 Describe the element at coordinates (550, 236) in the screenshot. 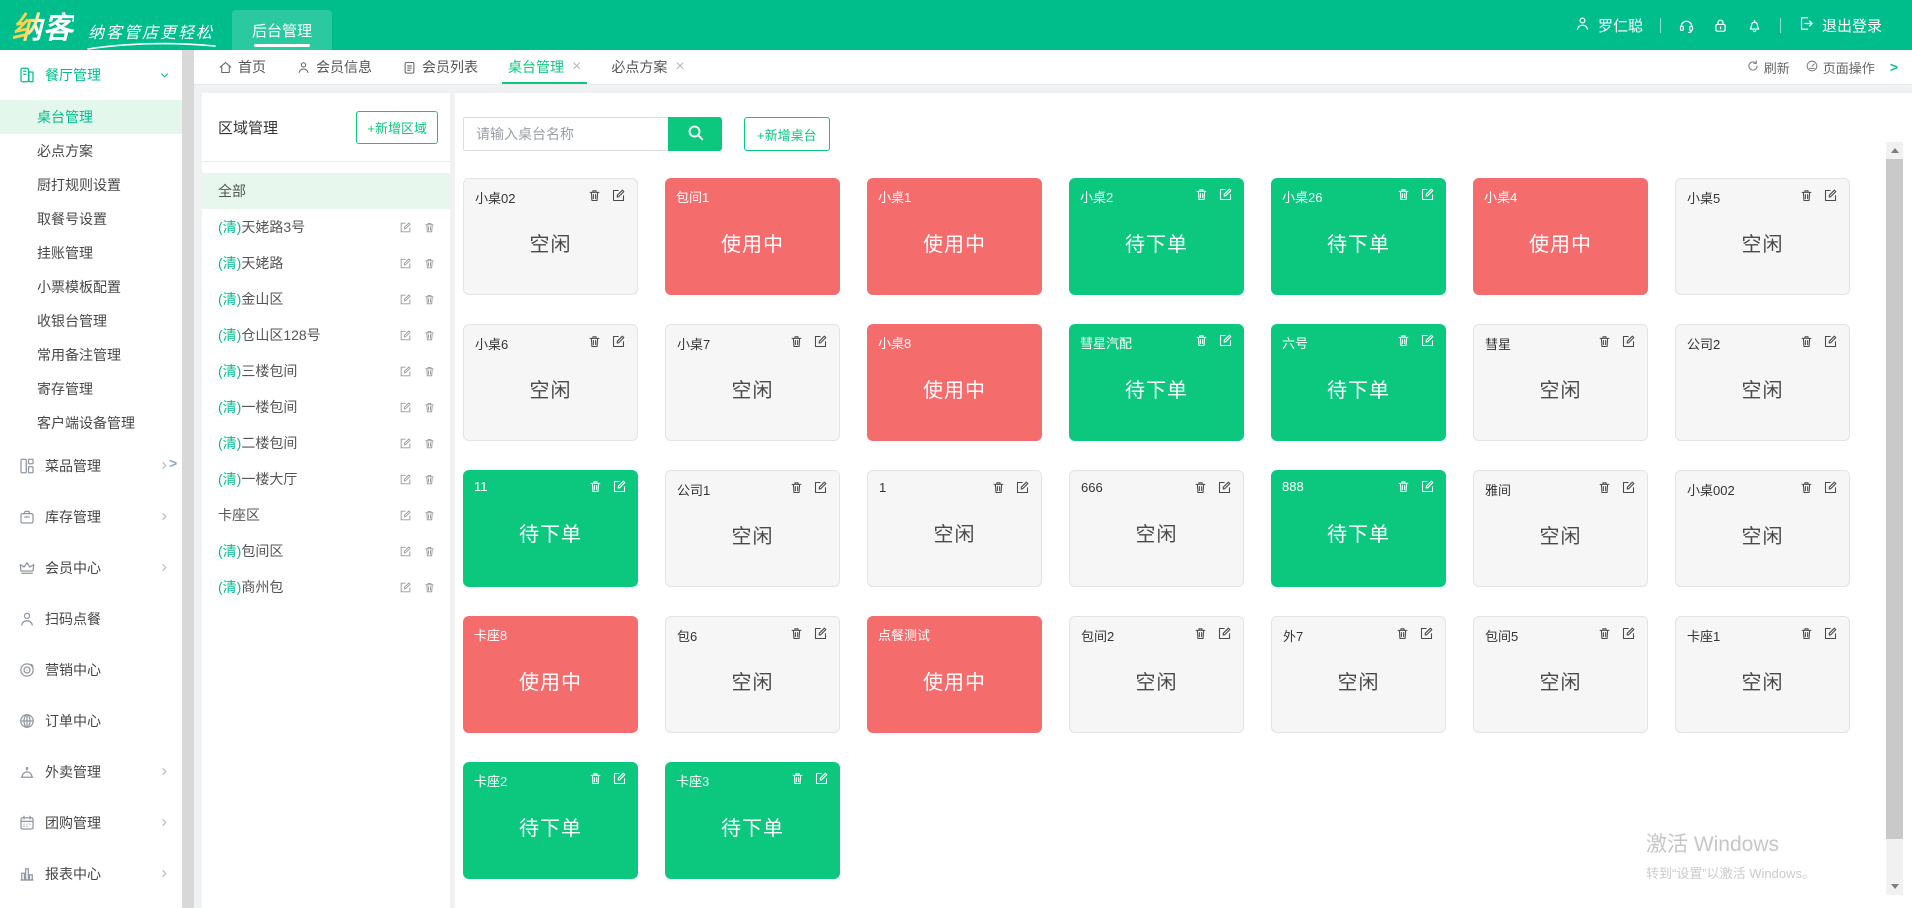

I see `table-card: 小桌02 空闲` at that location.